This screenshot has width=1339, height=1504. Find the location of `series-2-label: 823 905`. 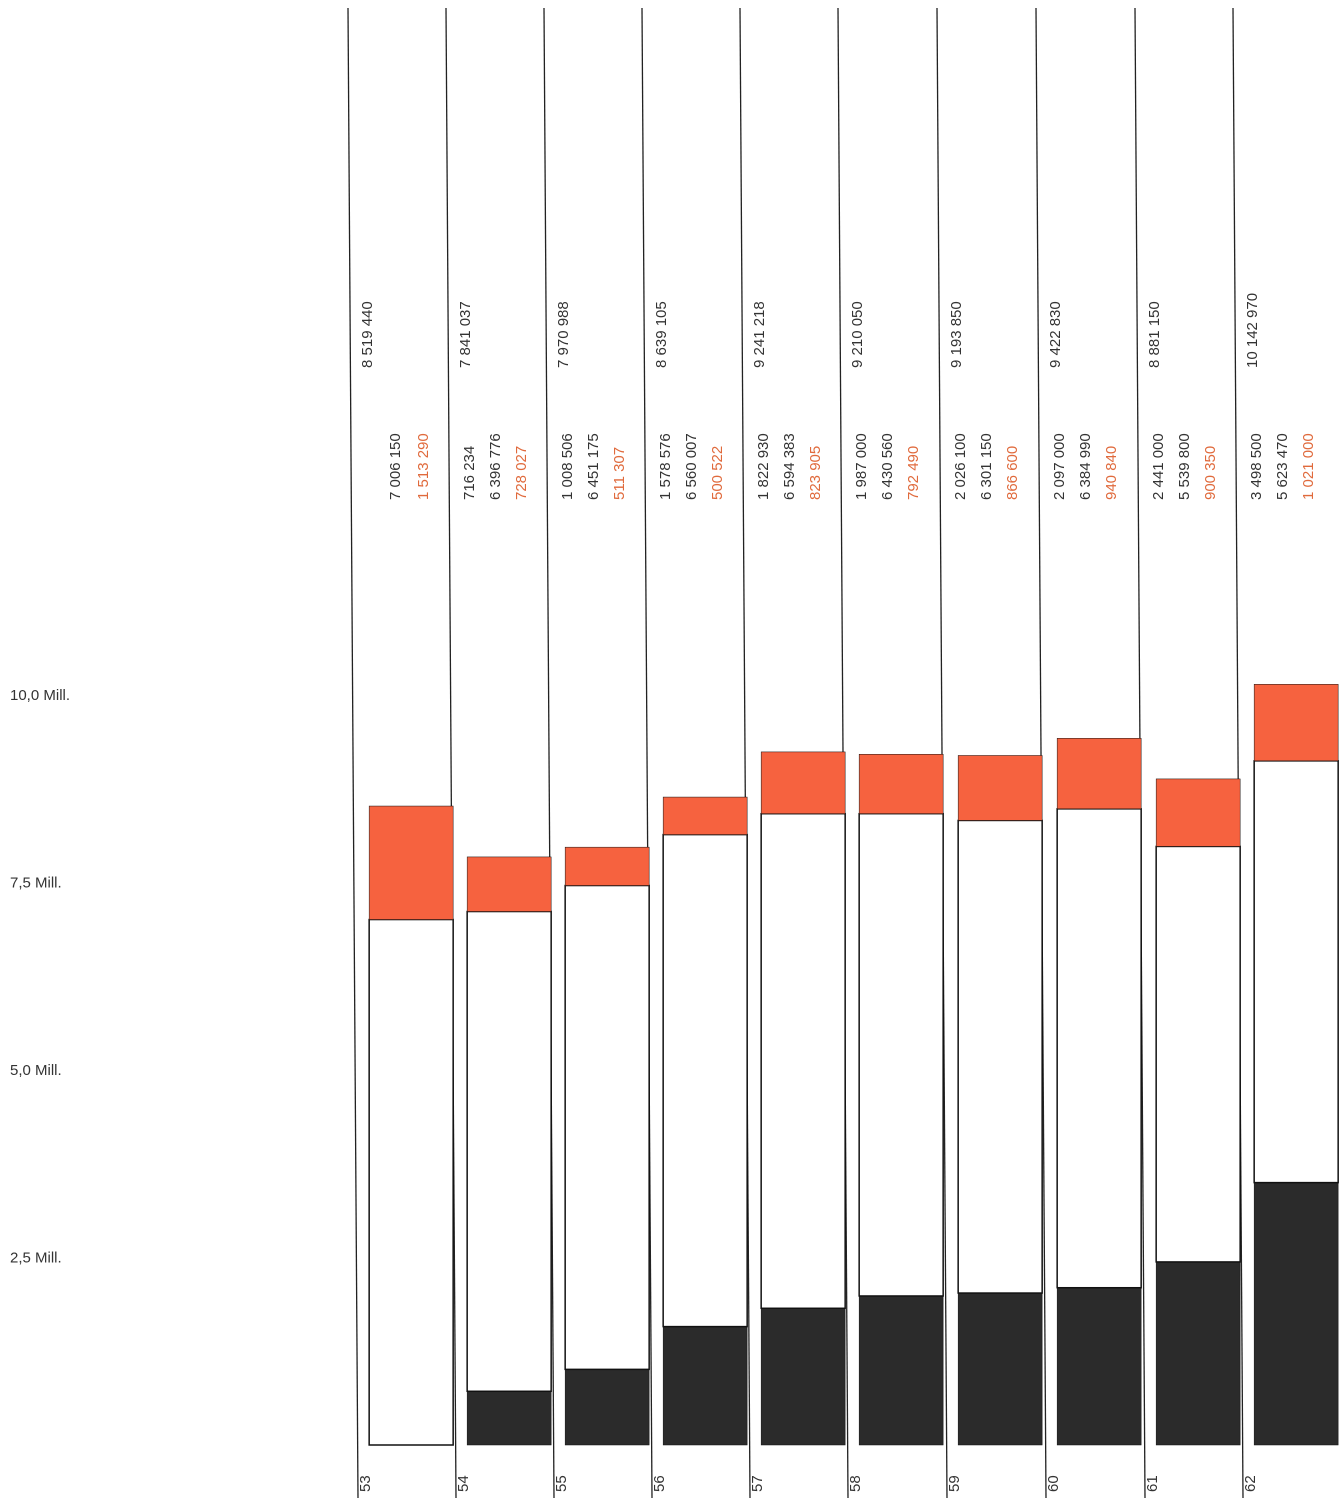

series-2-label: 823 905 is located at coordinates (815, 473).